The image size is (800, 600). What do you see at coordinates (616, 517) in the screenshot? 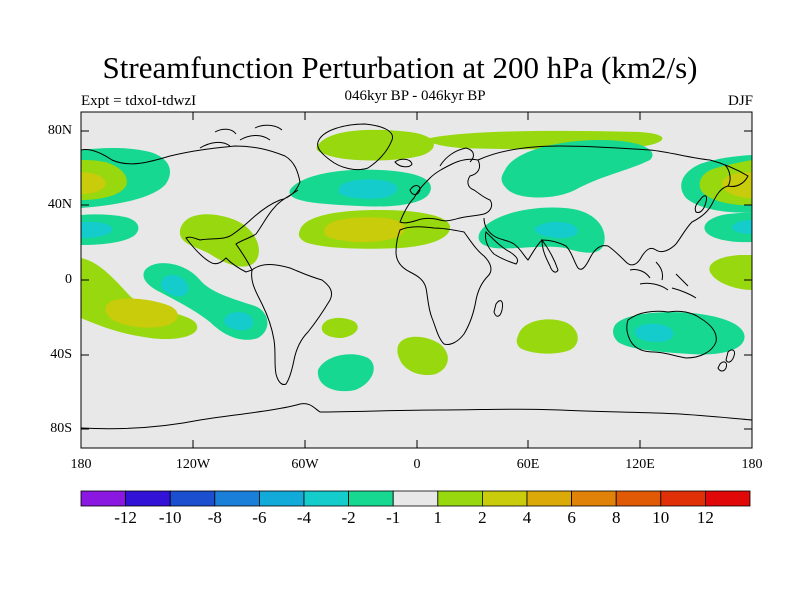
I see `colorbar-label: 8` at bounding box center [616, 517].